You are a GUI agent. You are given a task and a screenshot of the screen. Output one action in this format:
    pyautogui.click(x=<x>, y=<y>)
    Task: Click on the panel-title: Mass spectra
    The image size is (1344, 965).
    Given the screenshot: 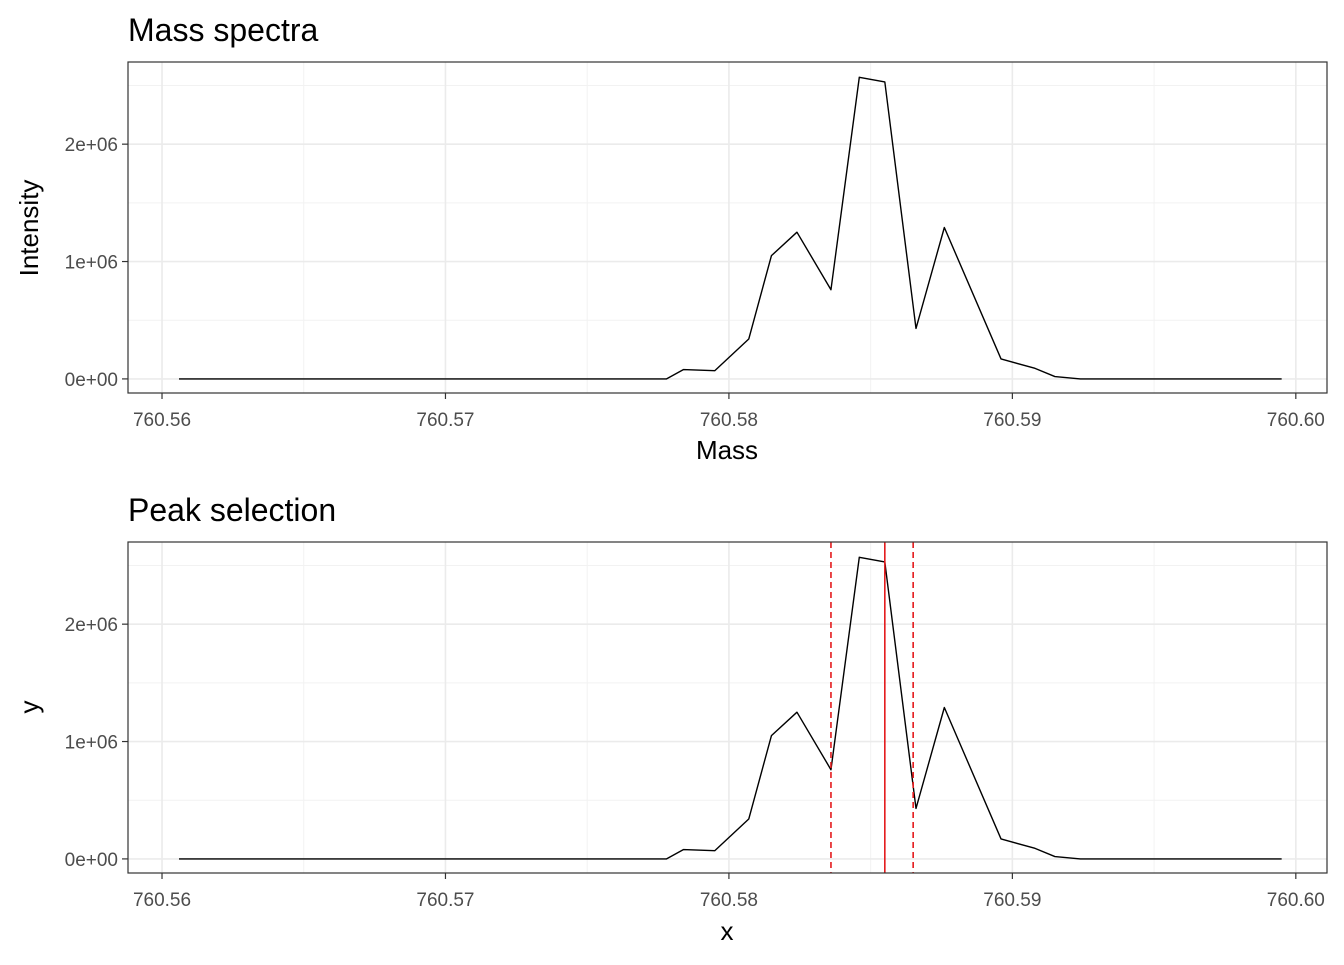 What is the action you would take?
    pyautogui.click(x=223, y=30)
    